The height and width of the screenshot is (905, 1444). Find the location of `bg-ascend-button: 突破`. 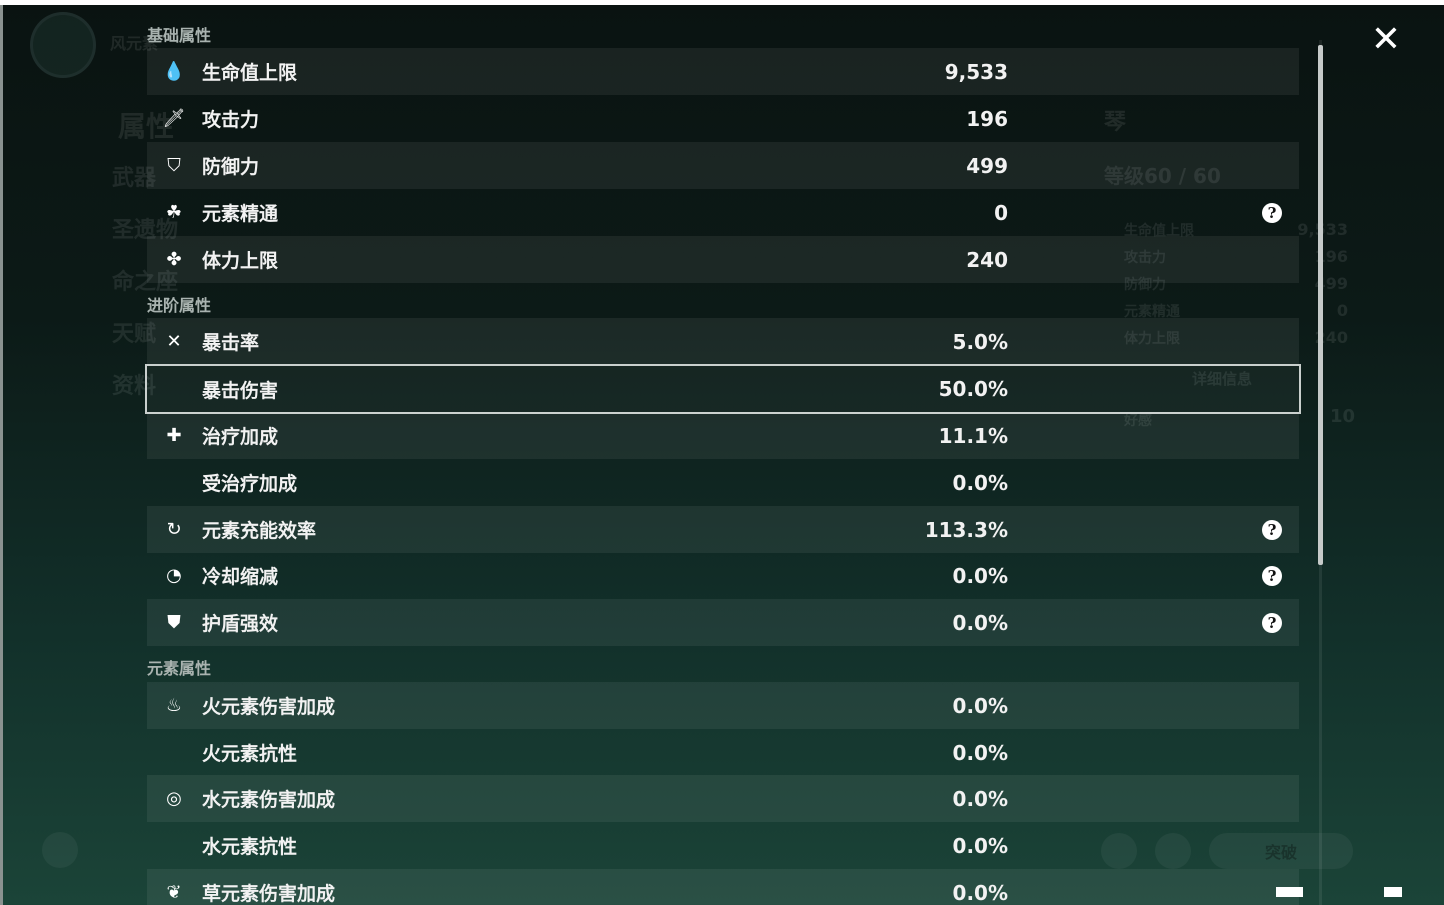

bg-ascend-button: 突破 is located at coordinates (1281, 851).